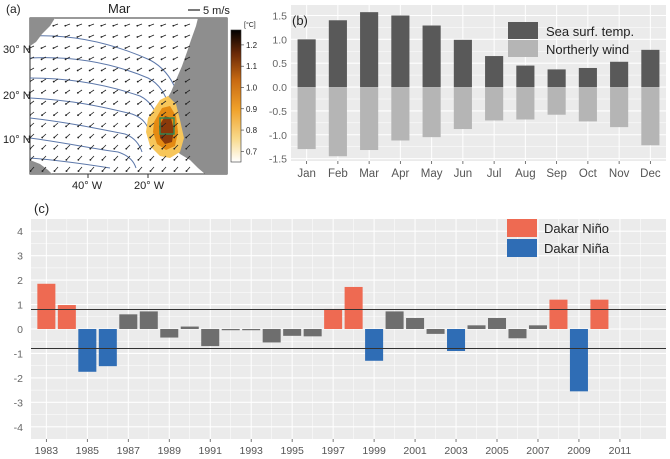 Image resolution: width=670 pixels, height=459 pixels. Describe the element at coordinates (497, 323) in the screenshot. I see `bar-2005` at that location.